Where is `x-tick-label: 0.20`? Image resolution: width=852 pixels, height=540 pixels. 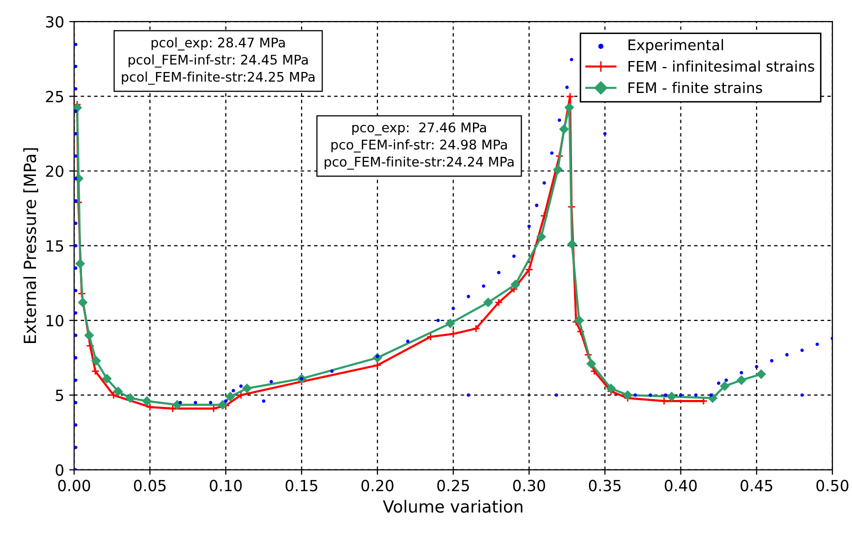
x-tick-label: 0.20 is located at coordinates (377, 486).